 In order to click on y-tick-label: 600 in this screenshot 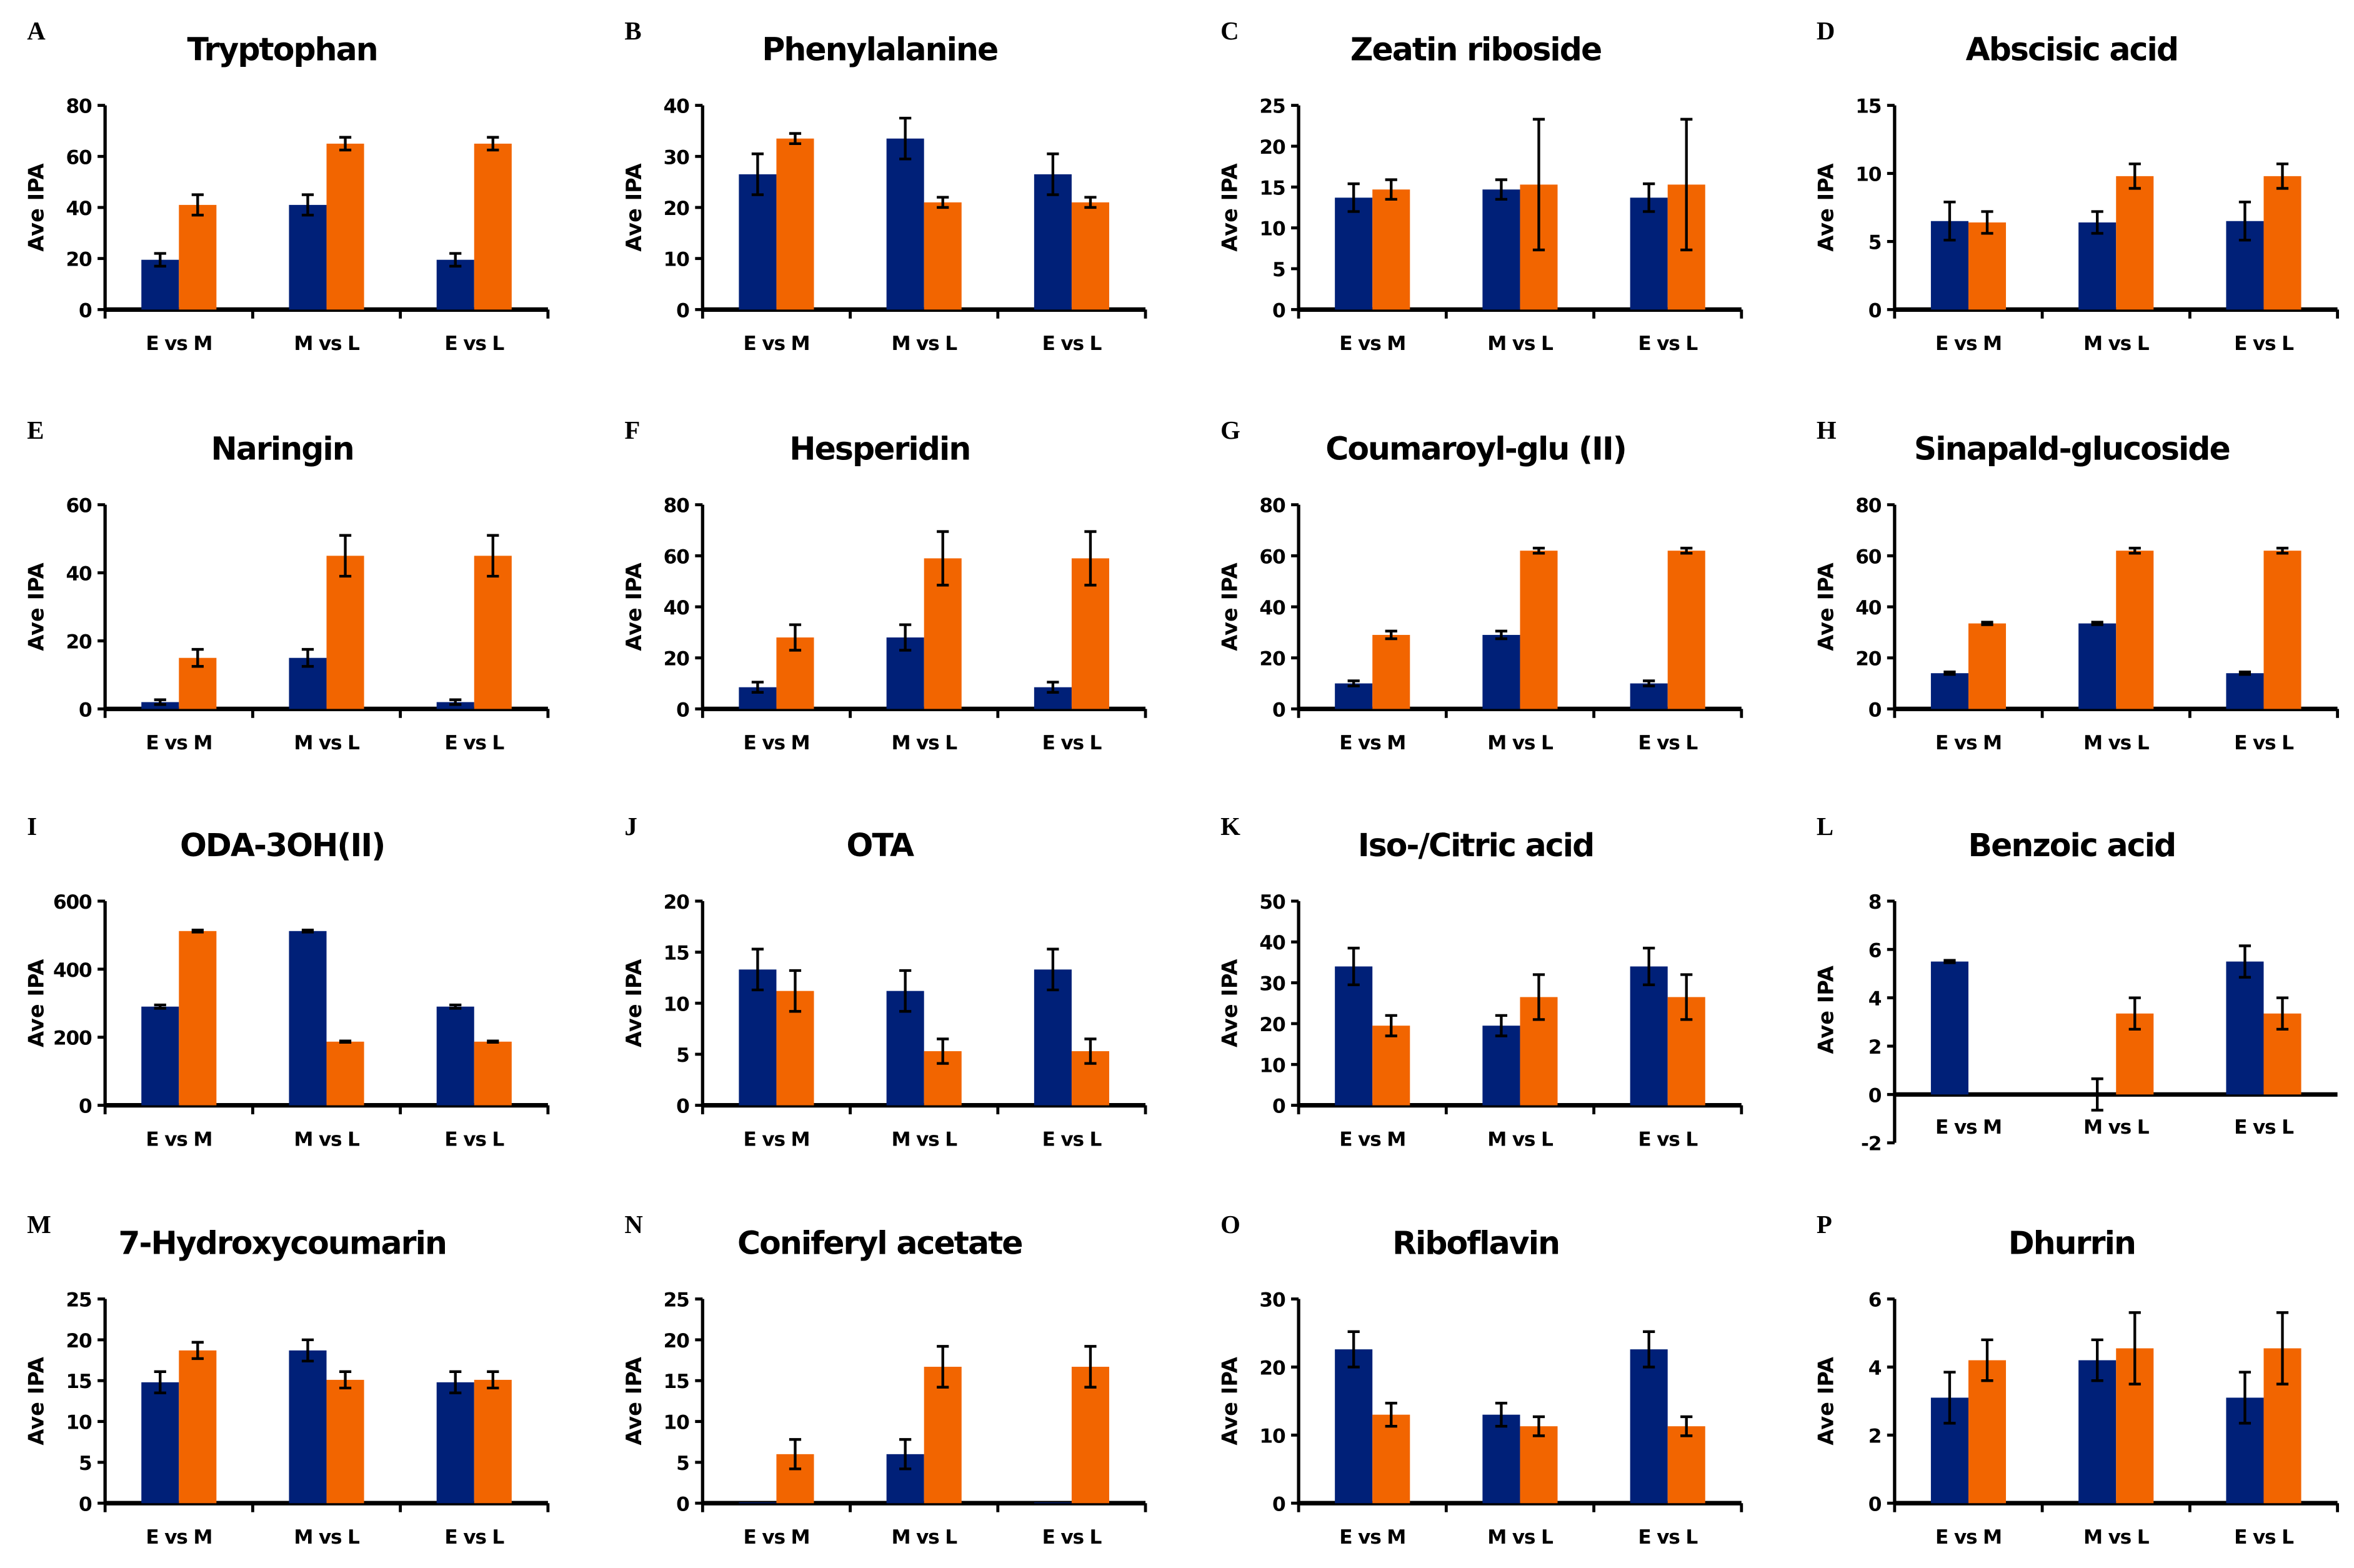, I will do `click(72, 903)`.